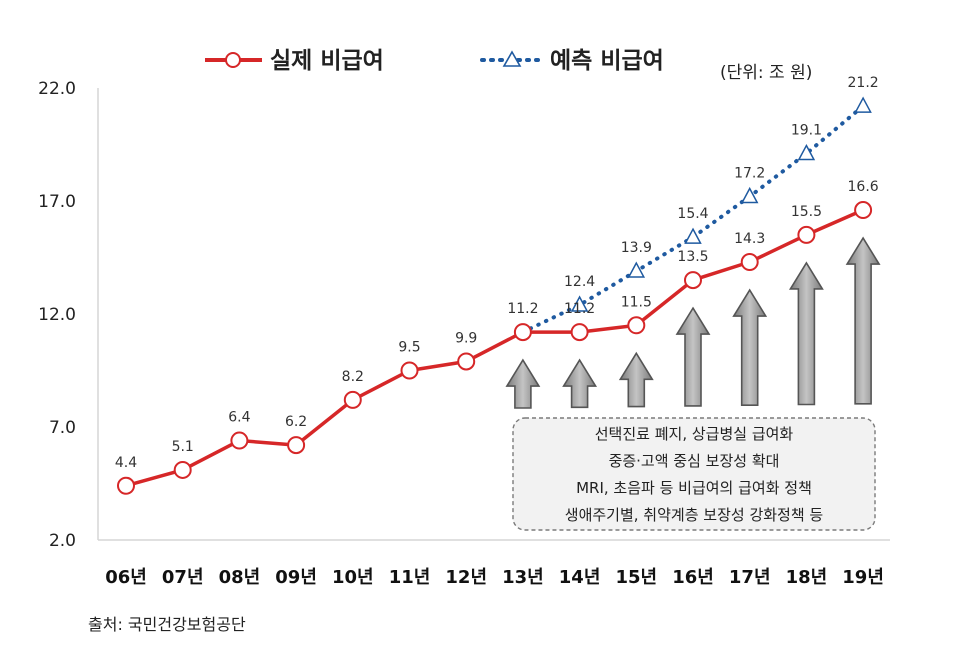 This screenshot has height=668, width=960. I want to click on data-label: 16.6, so click(863, 187).